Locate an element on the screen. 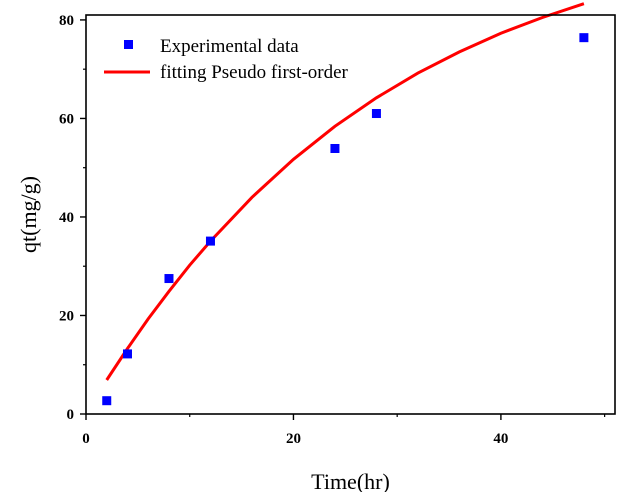 The height and width of the screenshot is (492, 630). y-tick-label: 60 is located at coordinates (66, 119).